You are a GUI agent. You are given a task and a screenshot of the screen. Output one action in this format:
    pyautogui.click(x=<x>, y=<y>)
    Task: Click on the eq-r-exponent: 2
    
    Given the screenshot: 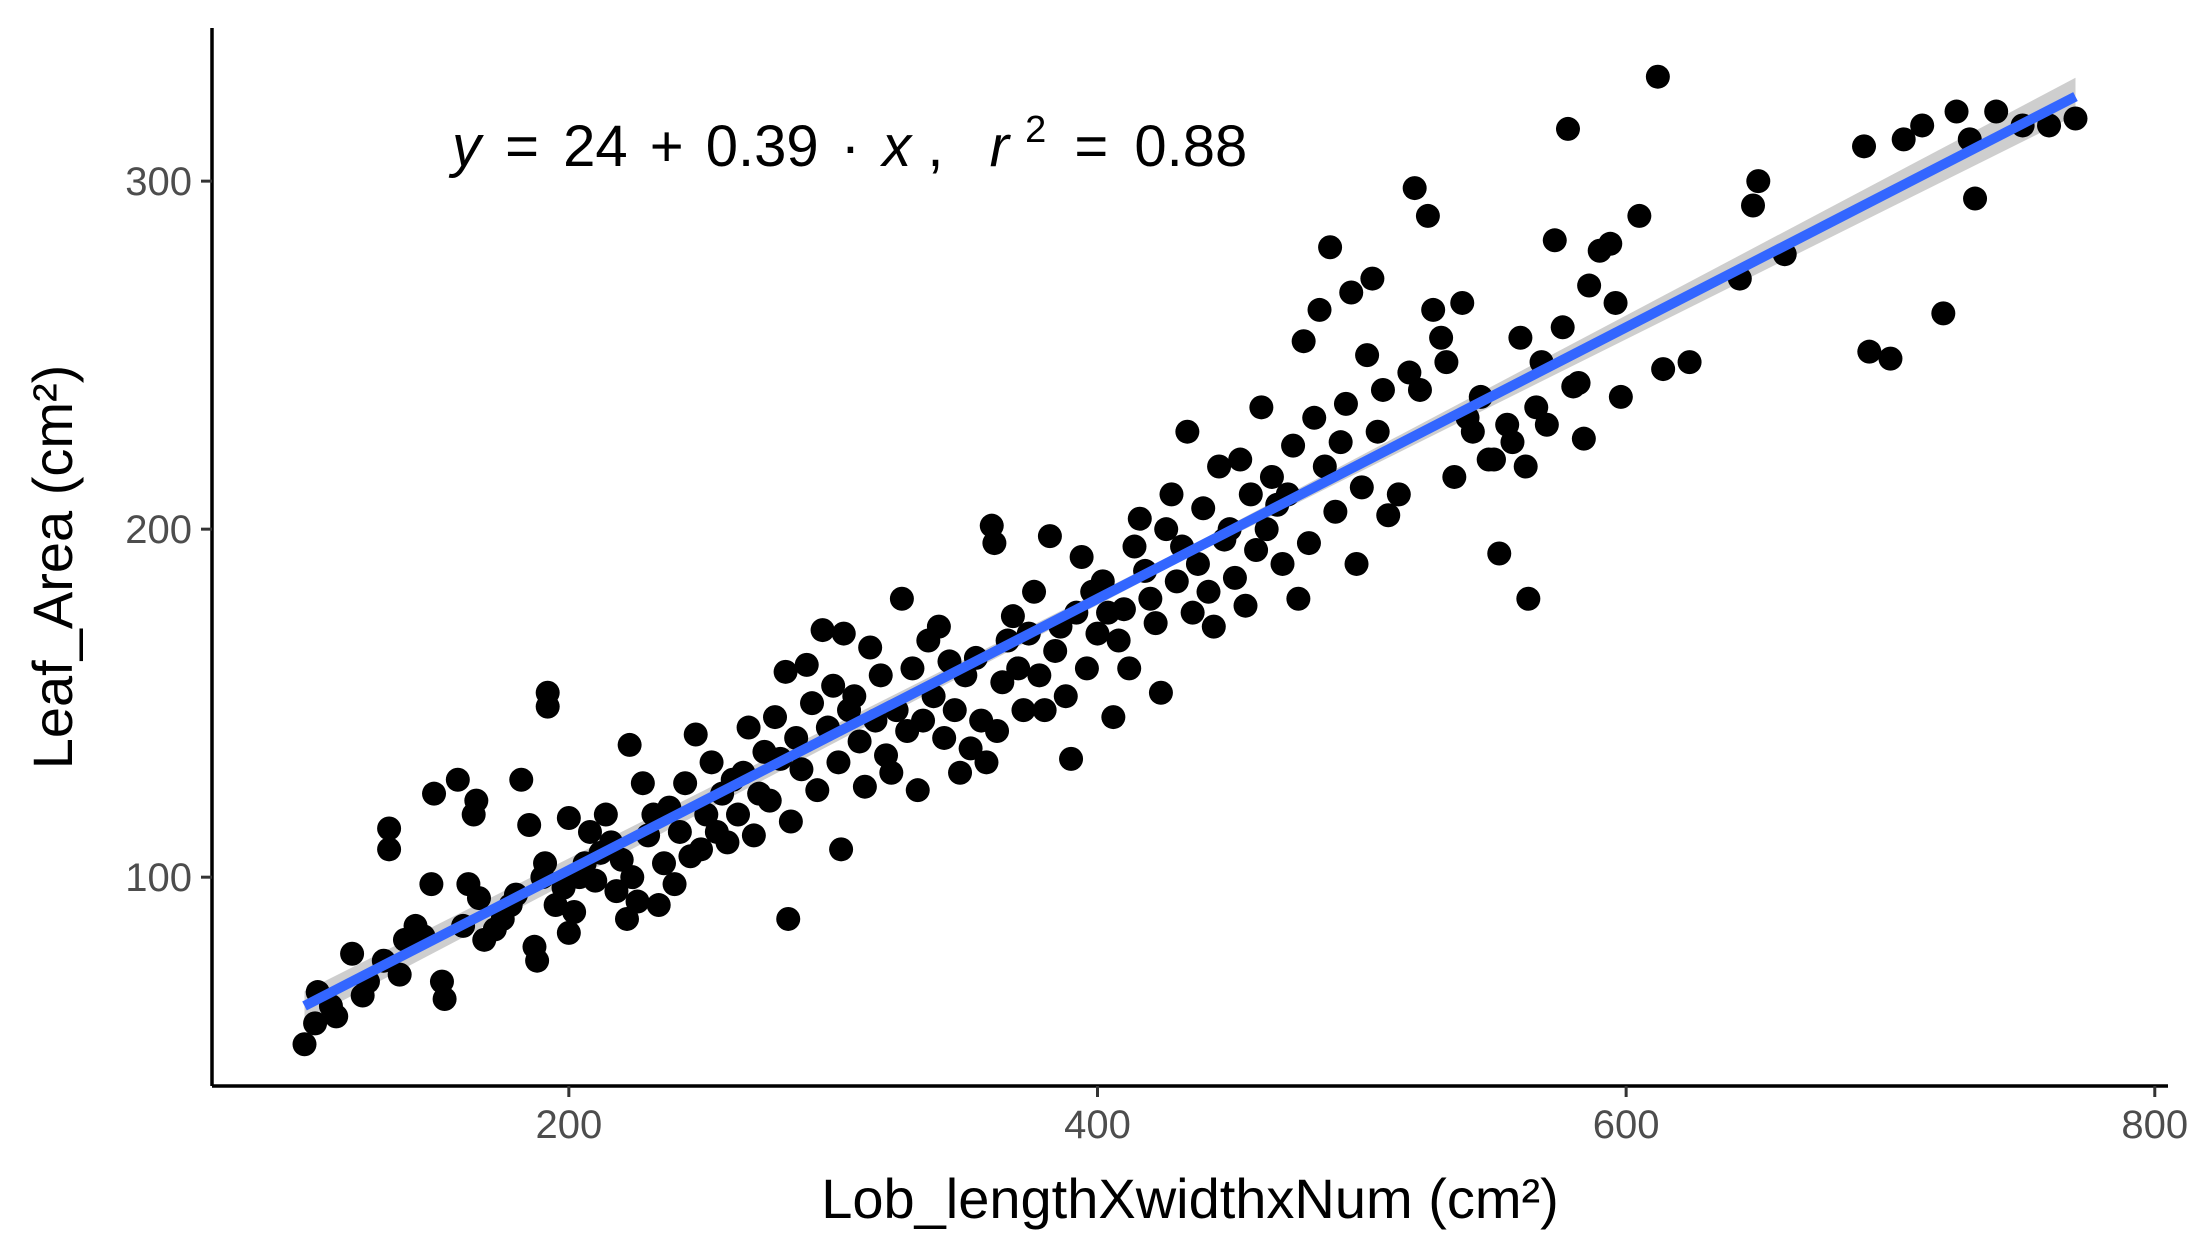 What is the action you would take?
    pyautogui.click(x=1035, y=130)
    